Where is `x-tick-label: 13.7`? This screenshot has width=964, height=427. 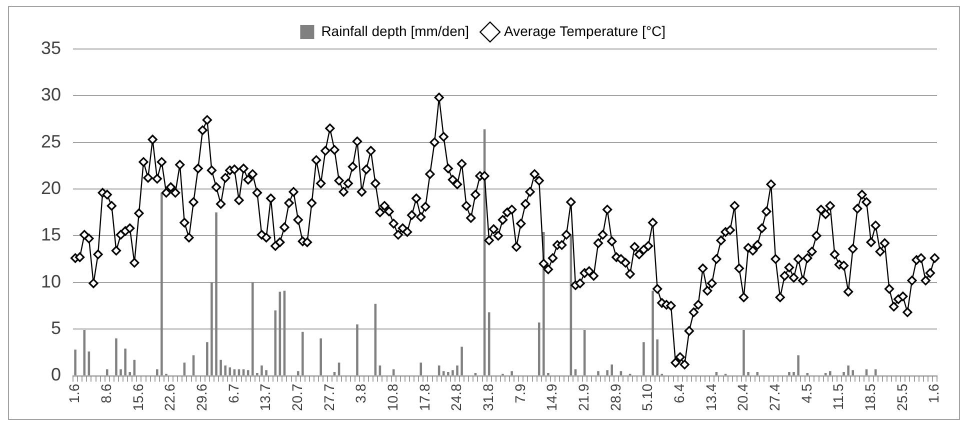
x-tick-label: 13.7 is located at coordinates (265, 397).